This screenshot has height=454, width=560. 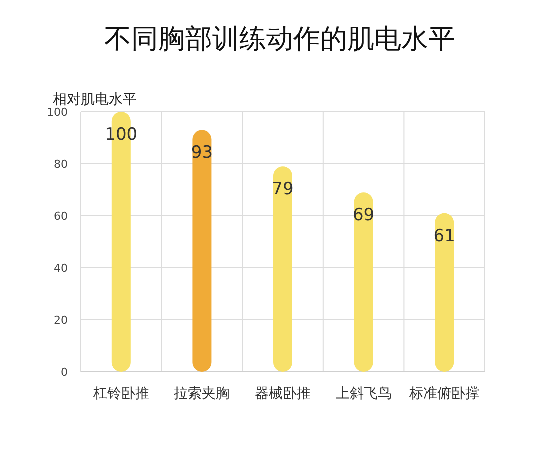 What do you see at coordinates (61, 164) in the screenshot?
I see `y-tick-label: 80` at bounding box center [61, 164].